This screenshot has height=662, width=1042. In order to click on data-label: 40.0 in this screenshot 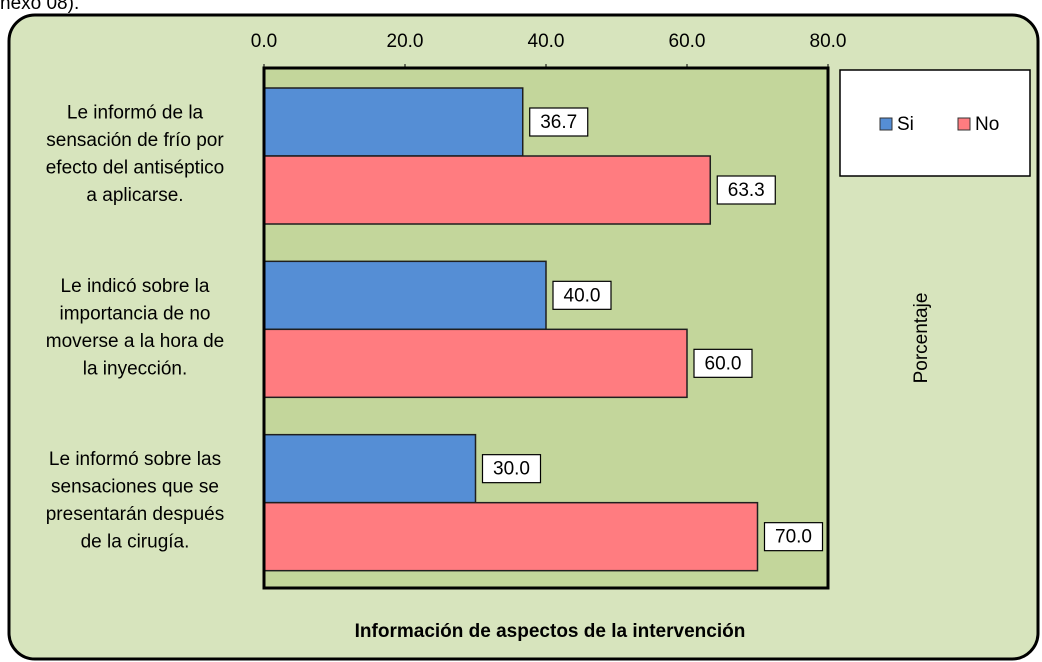, I will do `click(582, 295)`.